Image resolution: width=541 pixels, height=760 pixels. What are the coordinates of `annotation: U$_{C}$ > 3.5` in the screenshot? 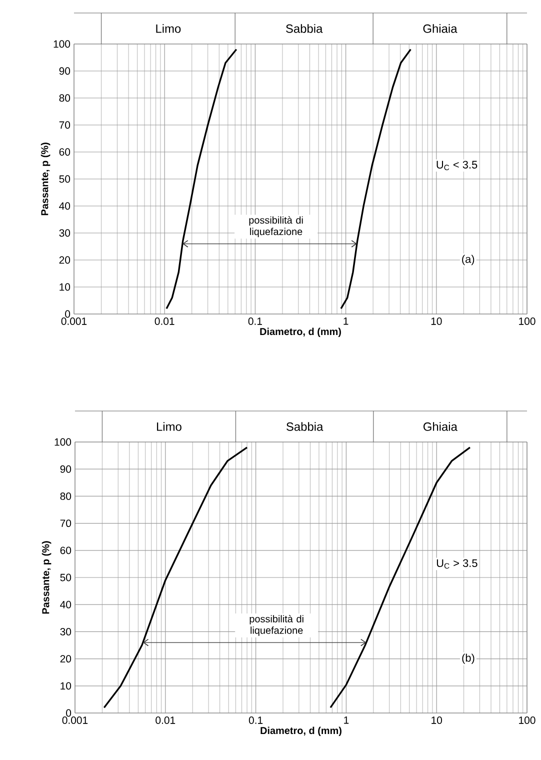 It's located at (457, 564).